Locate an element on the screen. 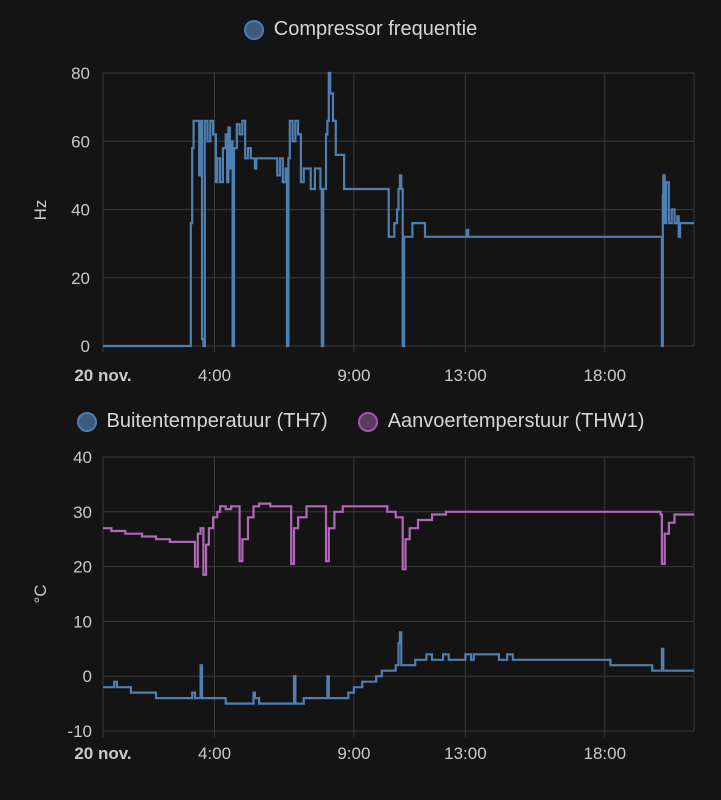  legend: Compressor frequentie is located at coordinates (360, 29).